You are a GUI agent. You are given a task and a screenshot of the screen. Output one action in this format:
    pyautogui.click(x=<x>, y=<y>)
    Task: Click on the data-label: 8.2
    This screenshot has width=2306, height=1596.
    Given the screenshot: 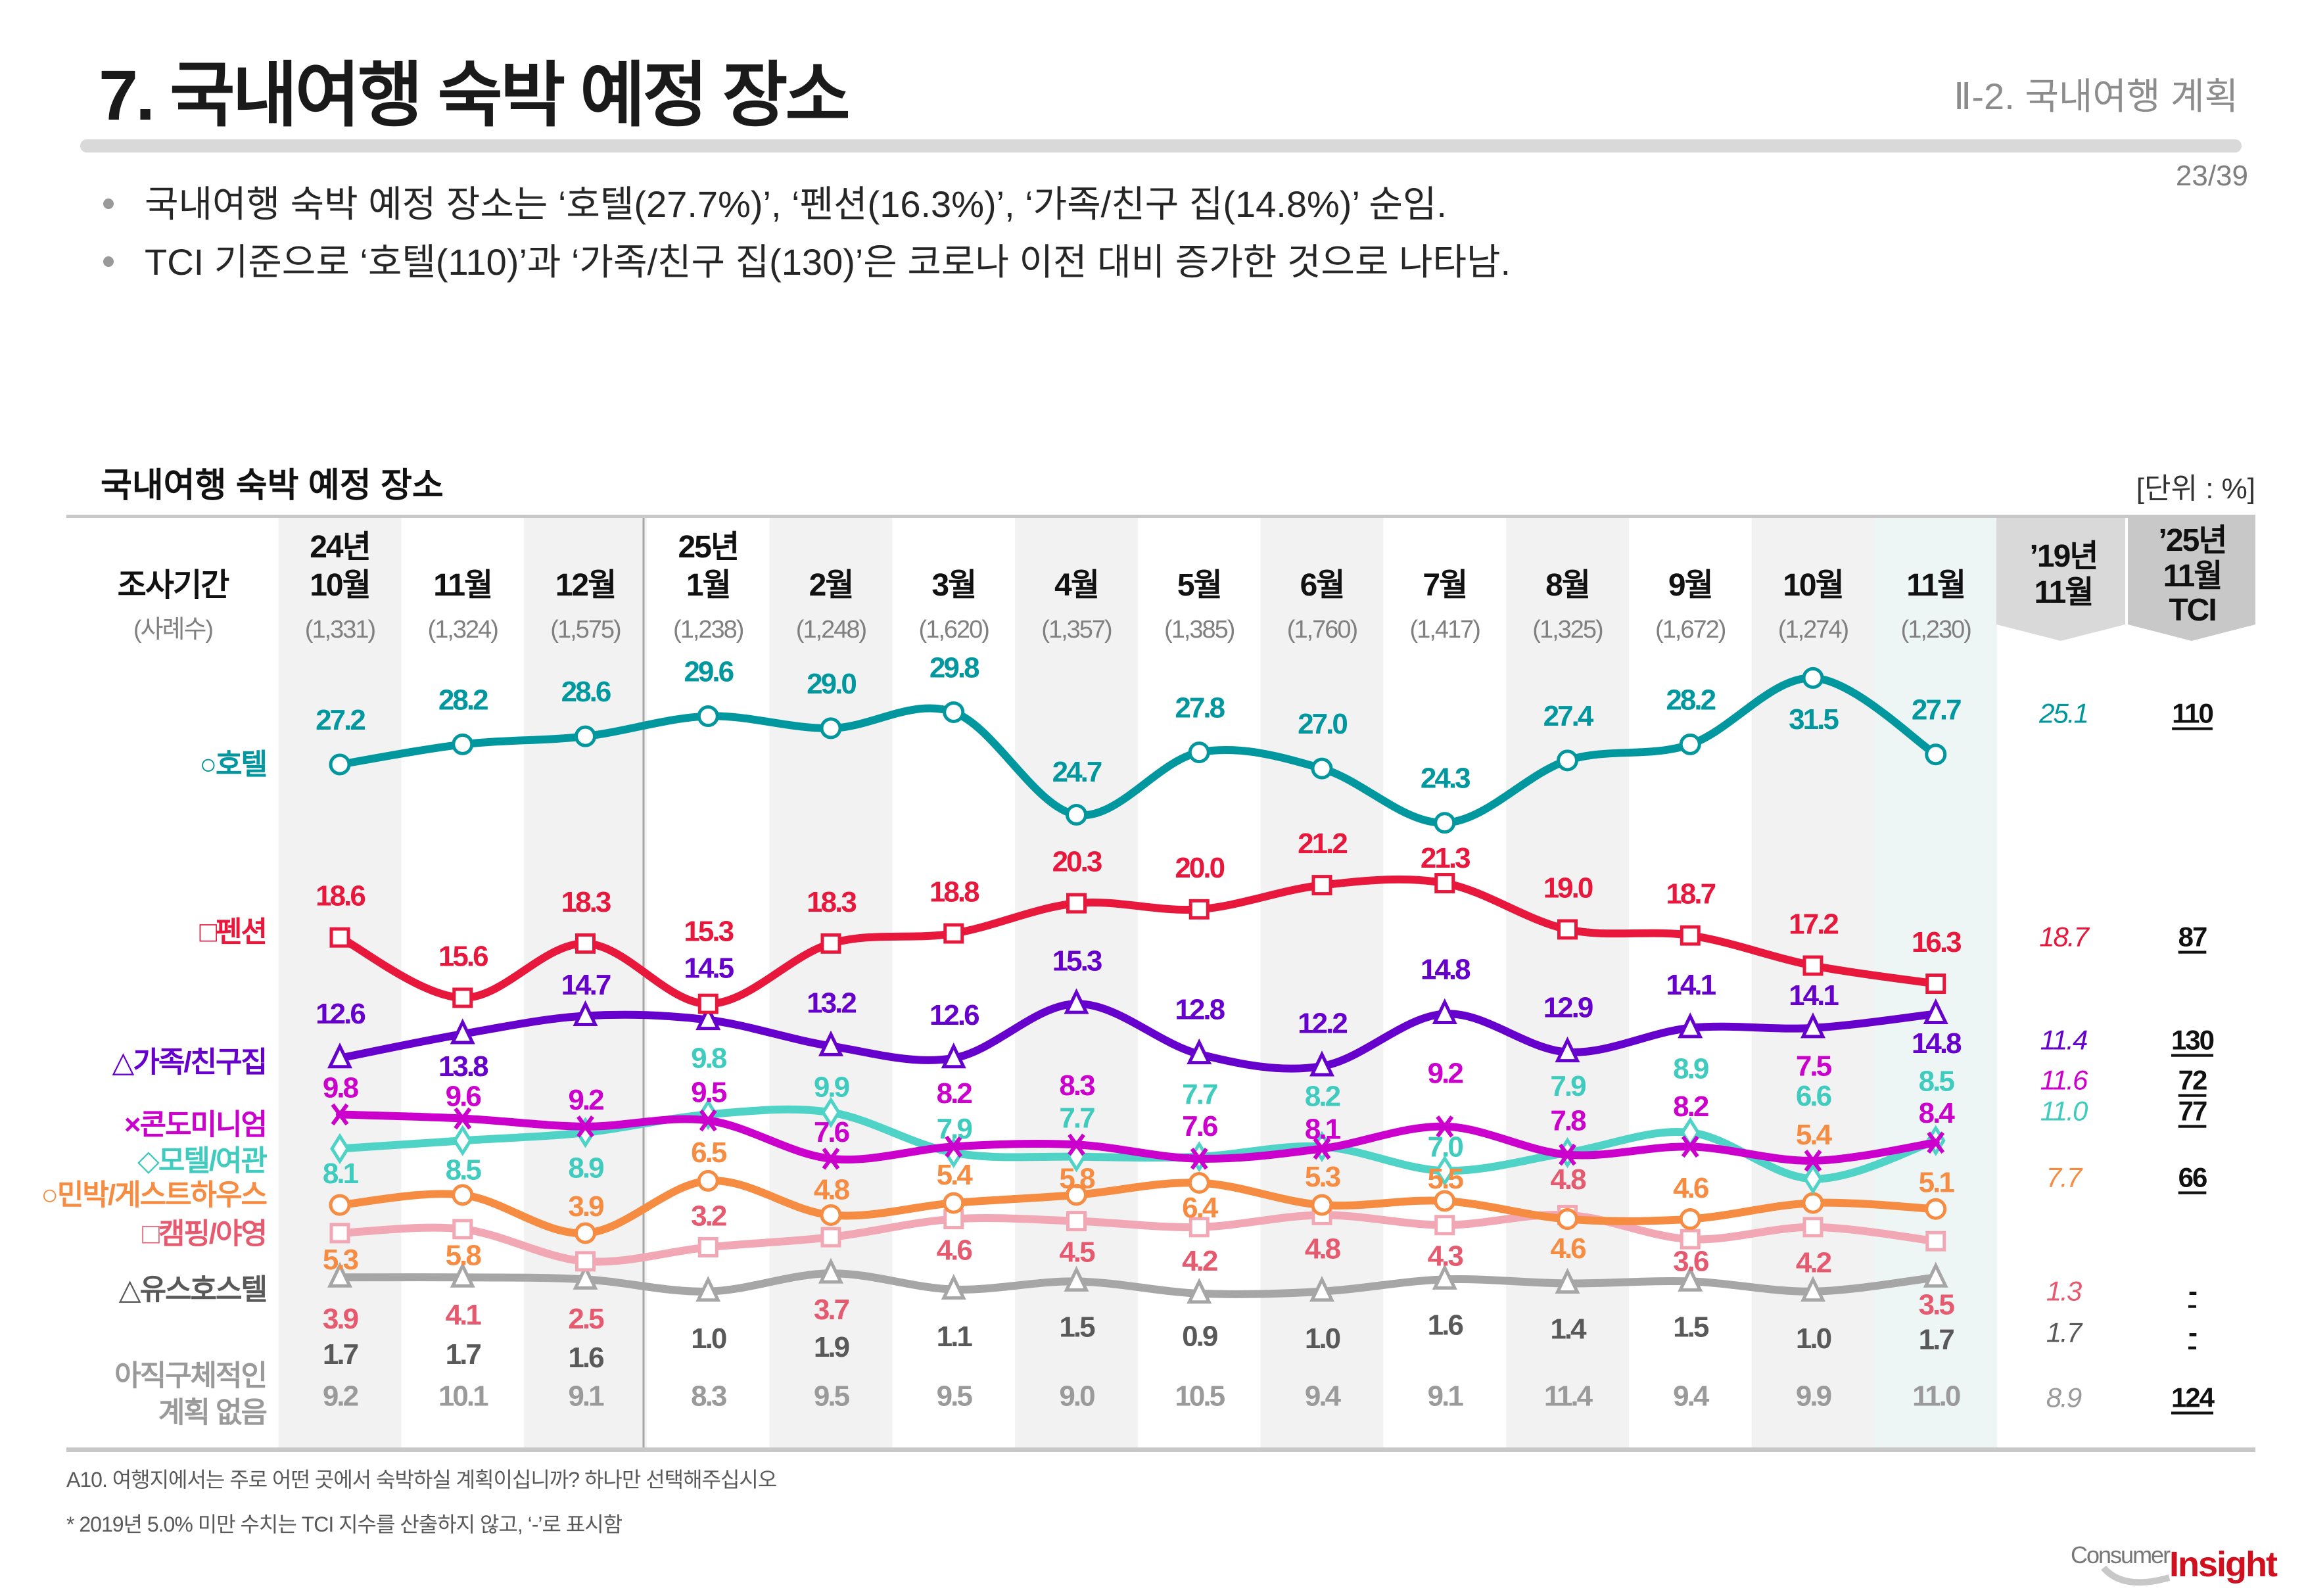 What is the action you would take?
    pyautogui.click(x=1322, y=1096)
    